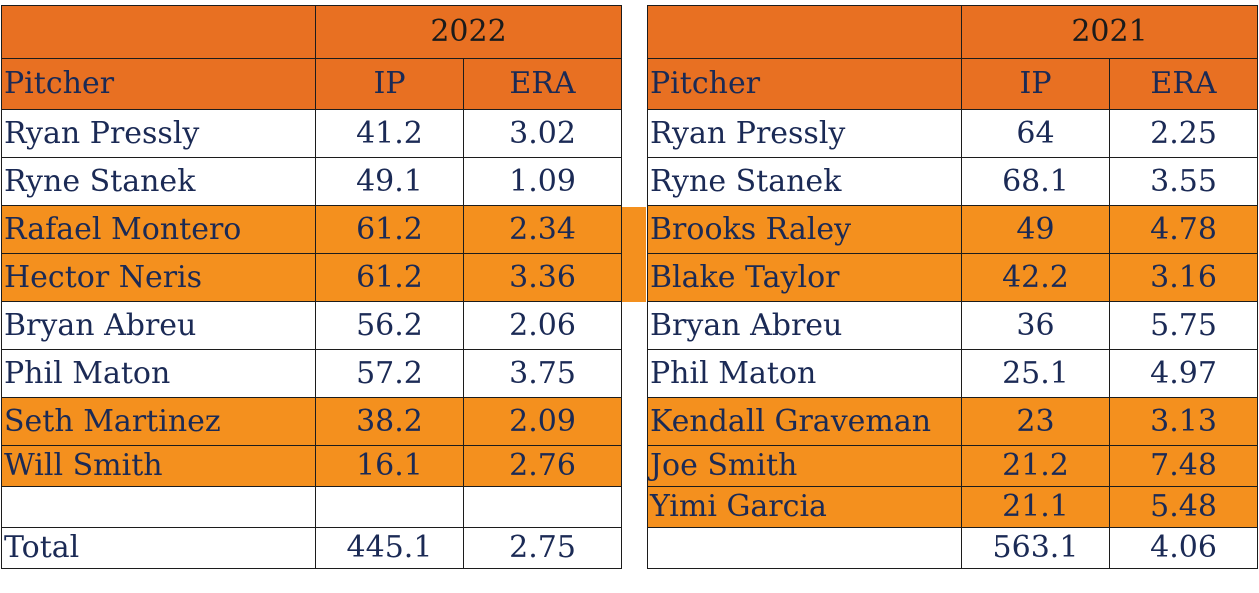 The width and height of the screenshot is (1259, 593). What do you see at coordinates (543, 134) in the screenshot?
I see `era-value: 3.02` at bounding box center [543, 134].